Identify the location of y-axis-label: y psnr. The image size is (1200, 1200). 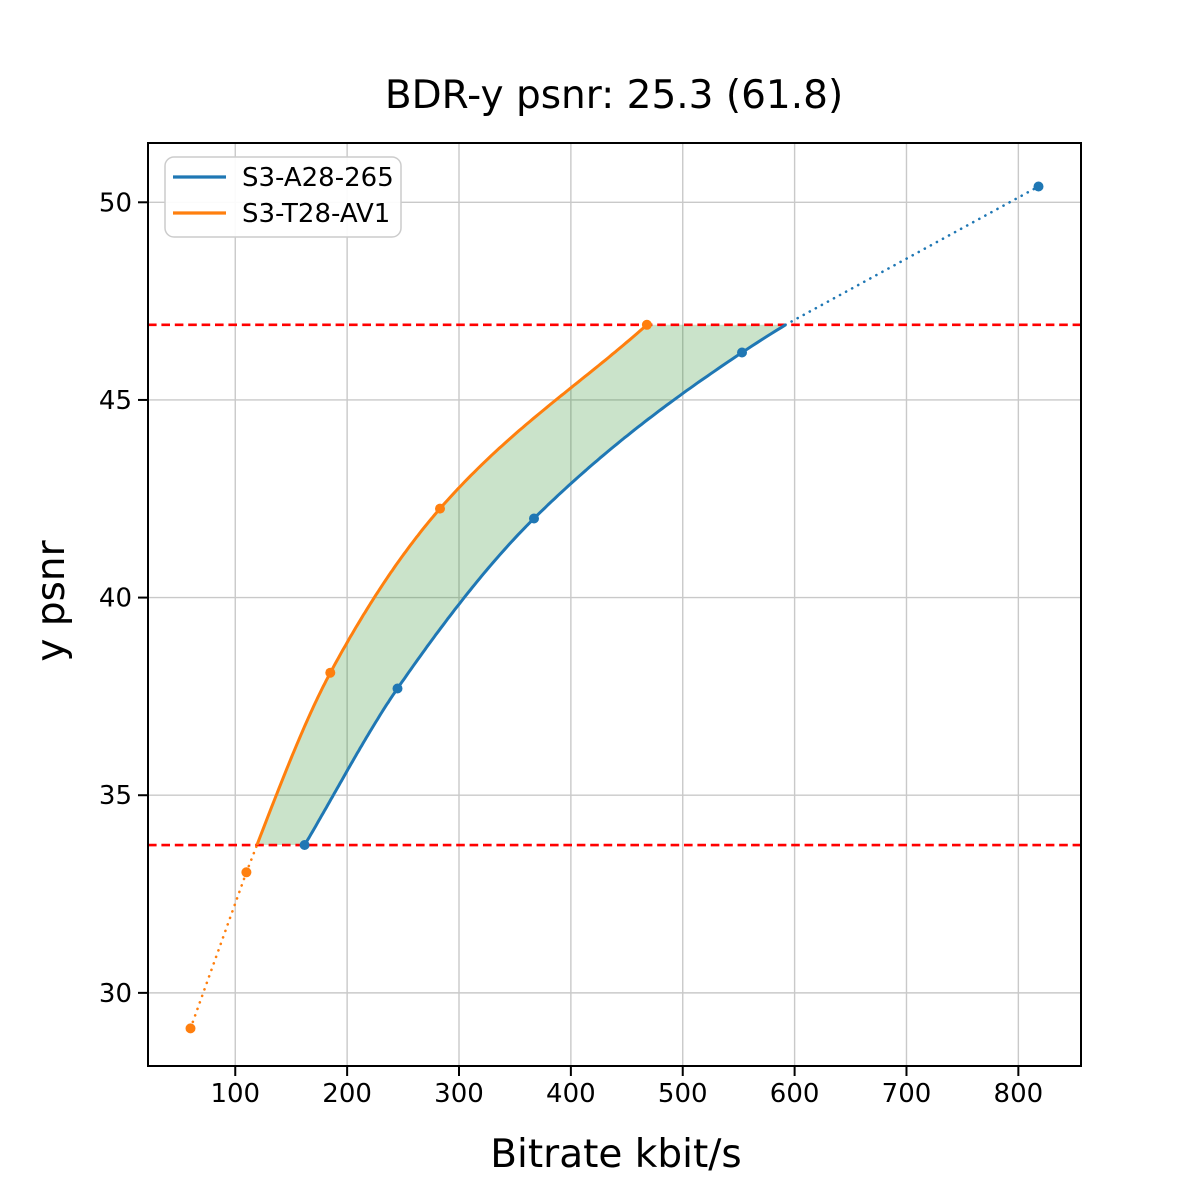
(51, 600).